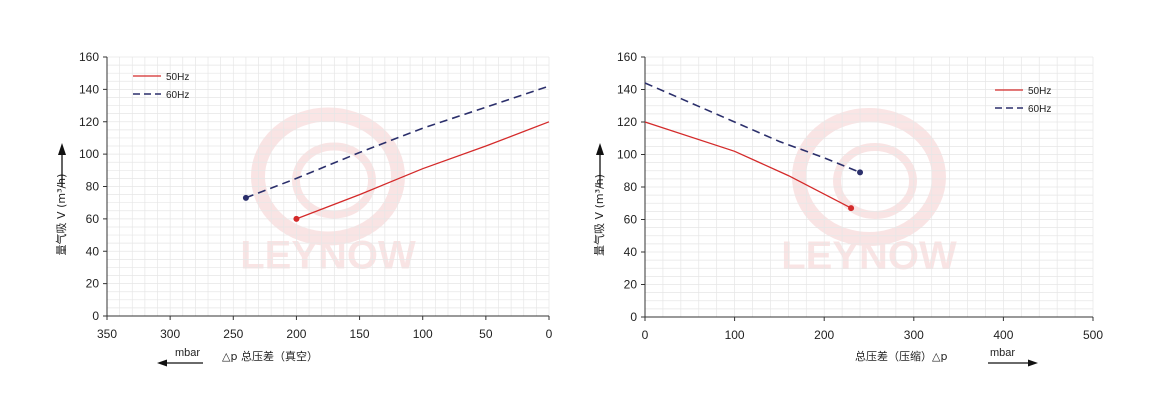 The width and height of the screenshot is (1160, 420). I want to click on x-tick-label: 50, so click(486, 334).